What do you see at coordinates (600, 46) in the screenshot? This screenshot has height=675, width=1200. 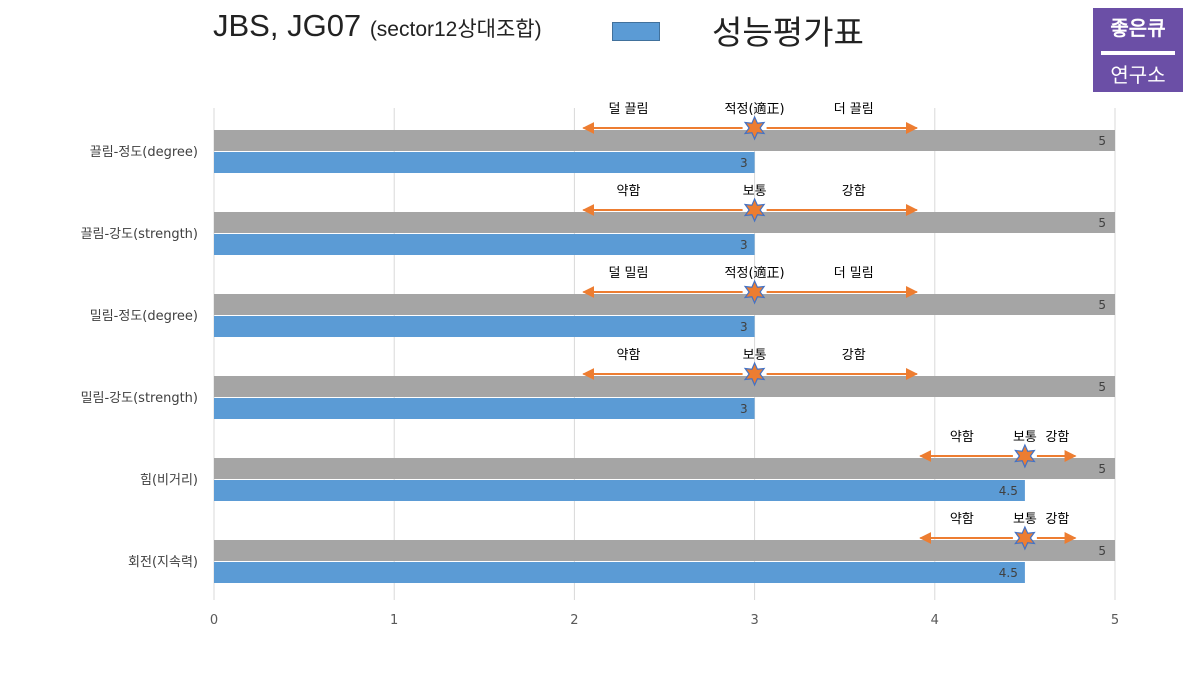 I see `chart-header: JBS, JG07 (sector12상대조합) 성능평가표 좋은큐 연구소` at bounding box center [600, 46].